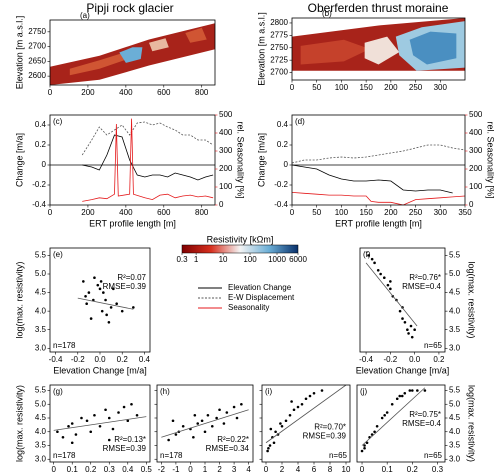 The height and width of the screenshot is (475, 500). Describe the element at coordinates (330, 426) in the screenshot. I see `stat-label: R²=0.70*` at that location.